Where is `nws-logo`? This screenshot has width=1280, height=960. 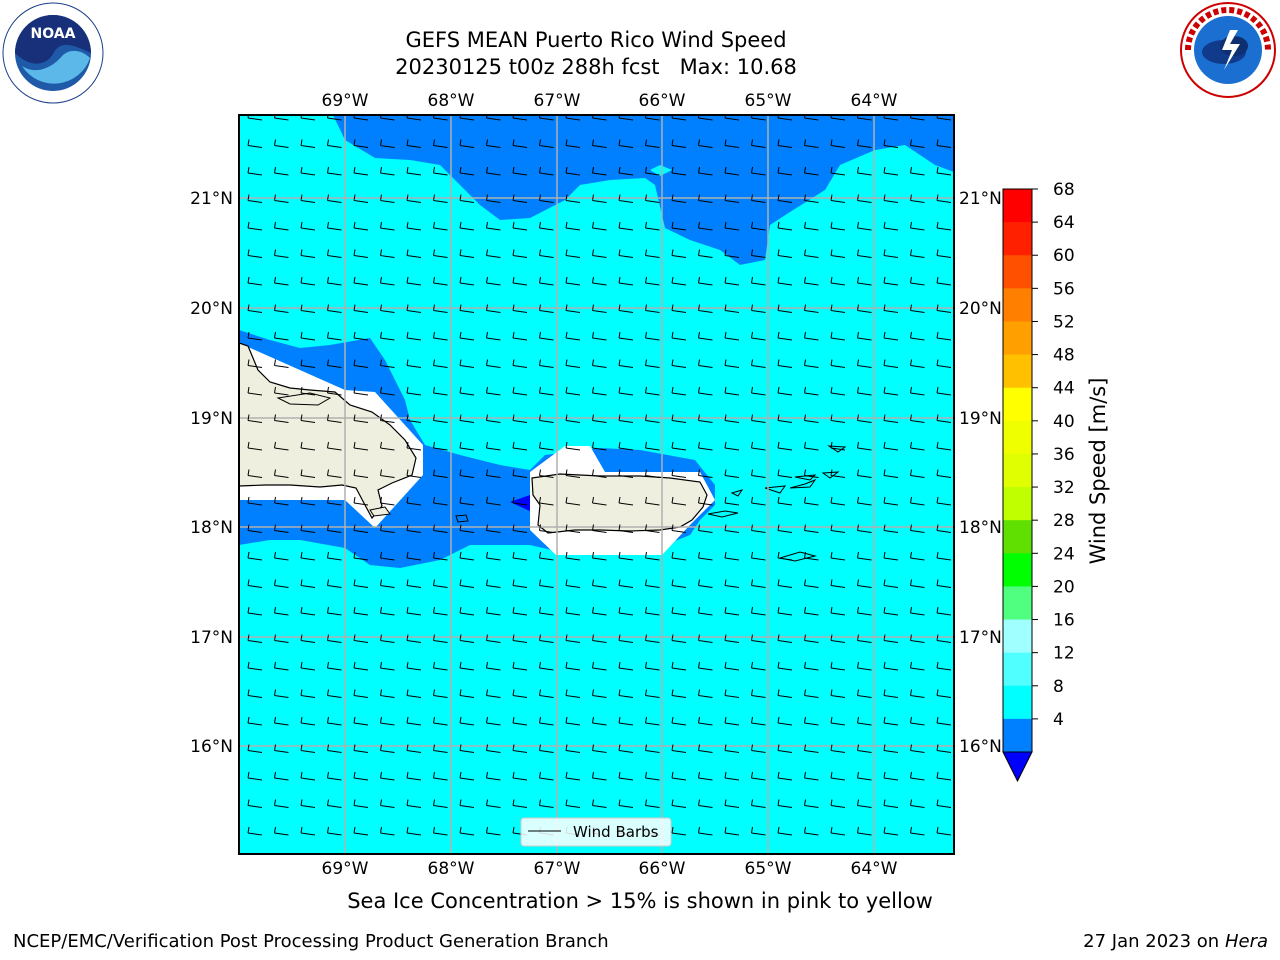
nws-logo is located at coordinates (1228, 50).